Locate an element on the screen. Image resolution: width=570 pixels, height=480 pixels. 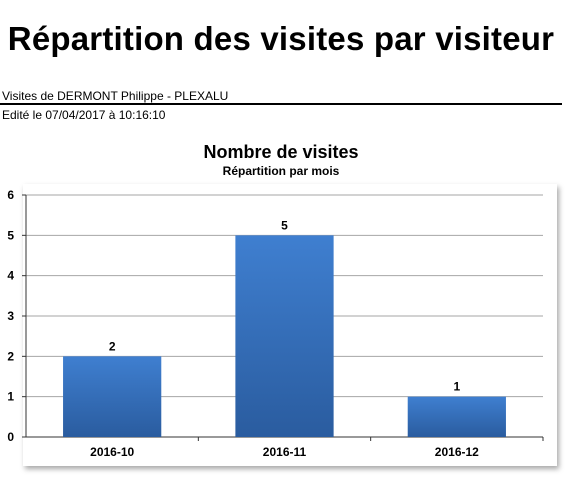
edited-timestamp: Edité le 07/04/2017 à 10:16:10 is located at coordinates (84, 115).